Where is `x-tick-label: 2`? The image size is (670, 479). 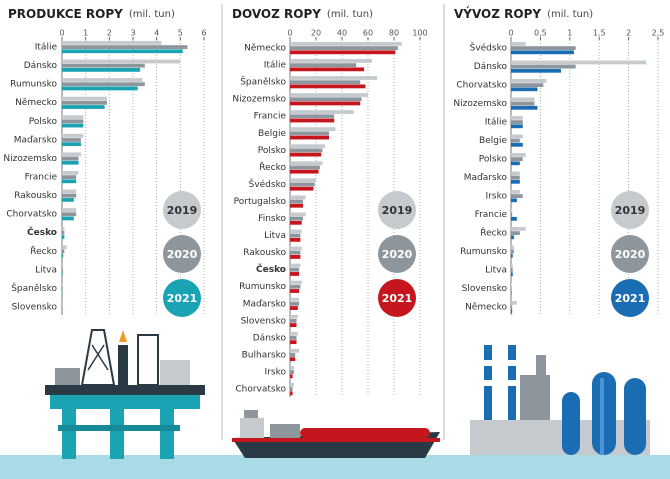 x-tick-label: 2 is located at coordinates (109, 33).